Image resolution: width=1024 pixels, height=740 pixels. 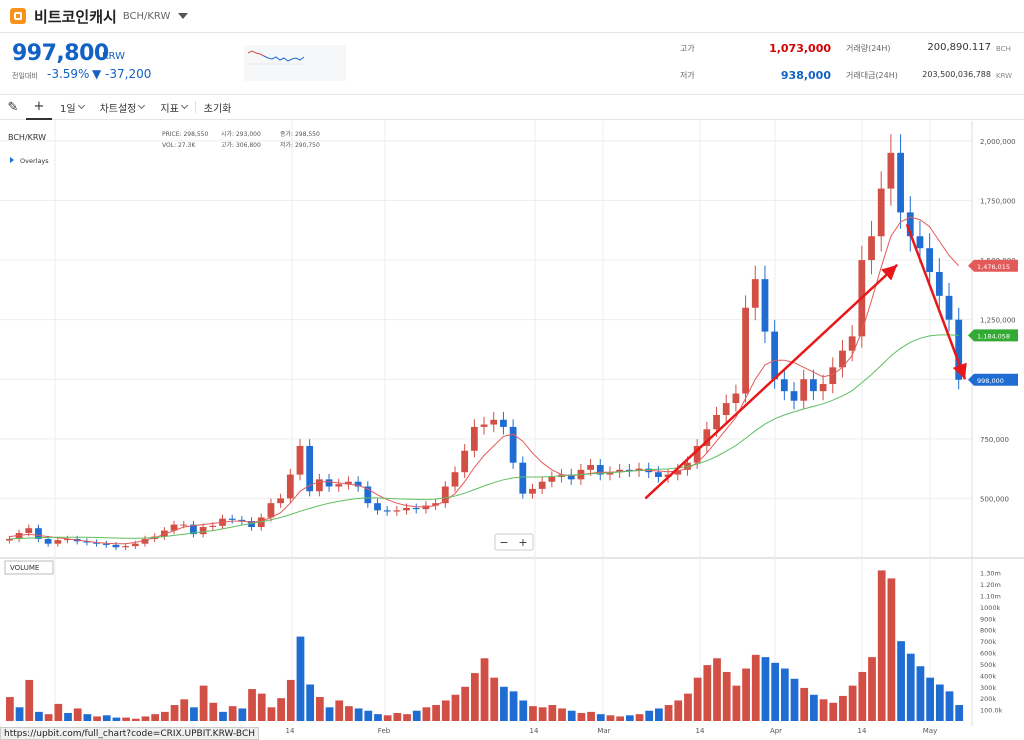 What do you see at coordinates (241, 134) in the screenshot?
I see `info-open: 시가: 293,000` at bounding box center [241, 134].